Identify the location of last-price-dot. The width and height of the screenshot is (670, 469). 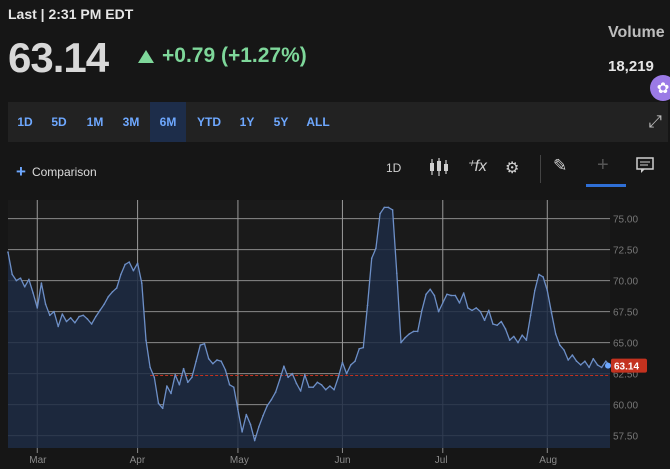
(608, 365).